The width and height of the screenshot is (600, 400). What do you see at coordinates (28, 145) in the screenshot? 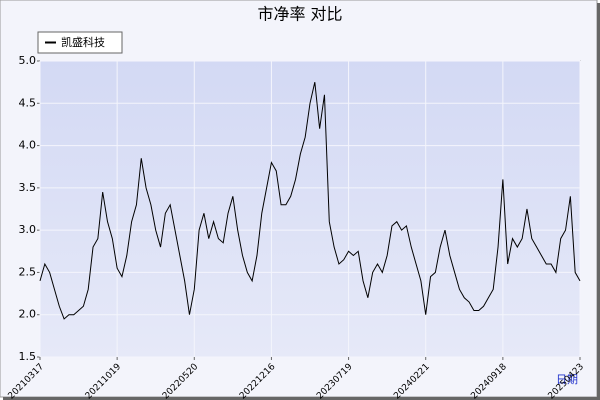
I see `y-tick-label: 4.0` at bounding box center [28, 145].